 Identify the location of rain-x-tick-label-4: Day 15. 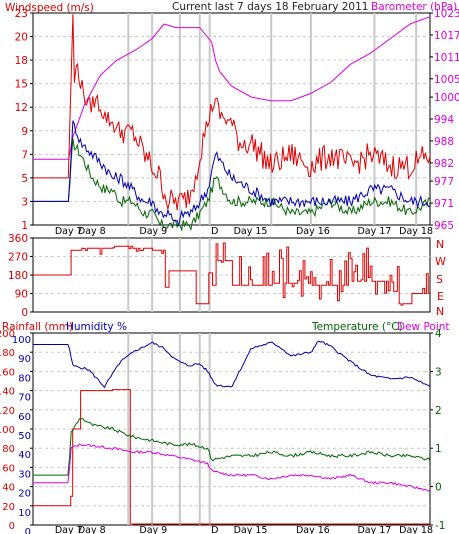
(251, 529).